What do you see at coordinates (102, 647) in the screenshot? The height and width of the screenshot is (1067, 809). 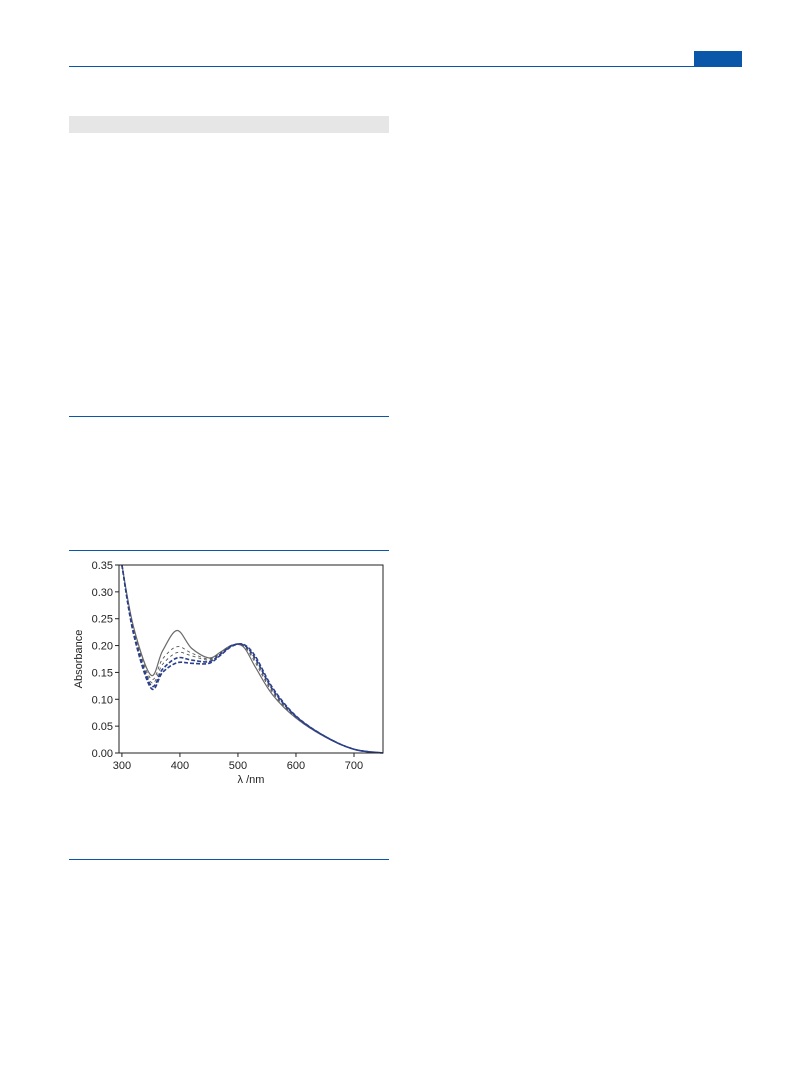 I see `y-tick-label: 0.20` at bounding box center [102, 647].